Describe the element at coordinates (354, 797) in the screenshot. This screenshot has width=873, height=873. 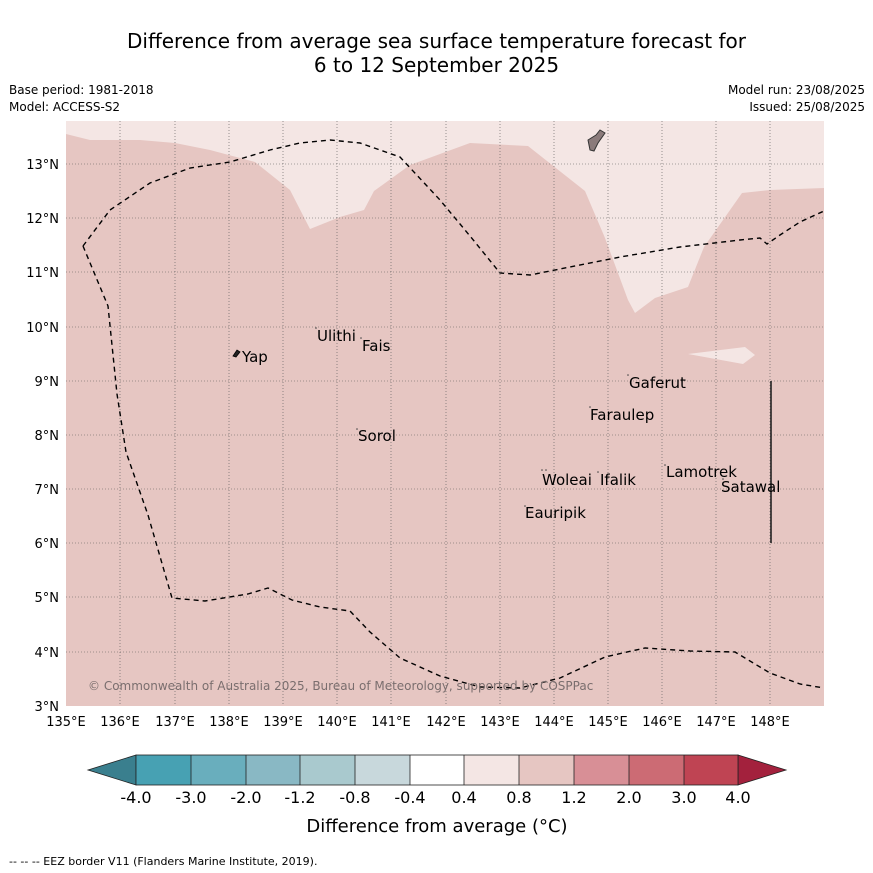
I see `colorbar-tick: -0.8` at that location.